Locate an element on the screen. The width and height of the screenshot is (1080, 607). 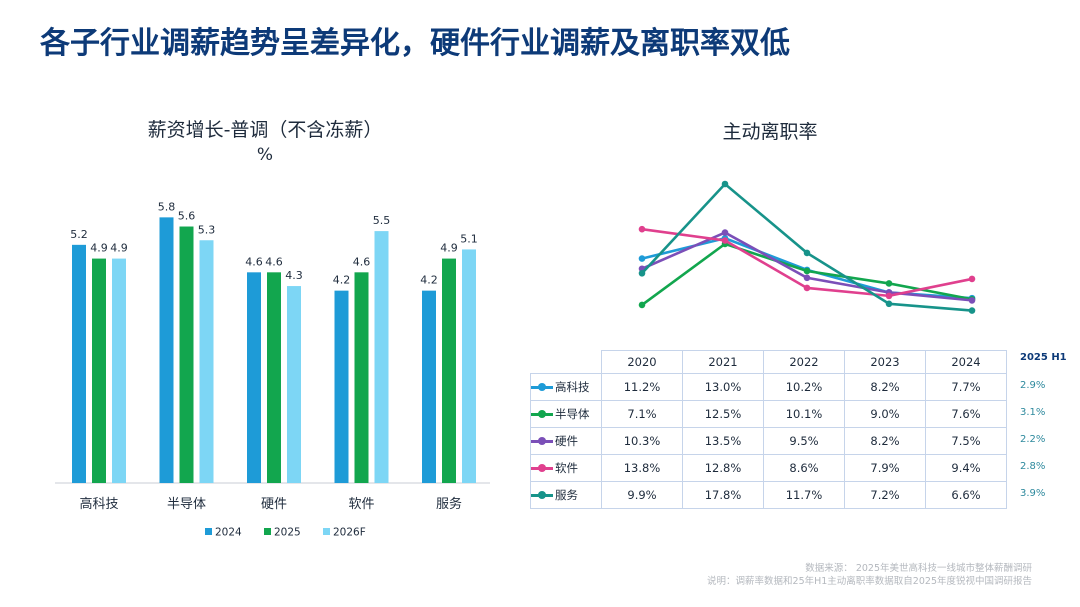
h1-value: 2.2% is located at coordinates (1033, 439).